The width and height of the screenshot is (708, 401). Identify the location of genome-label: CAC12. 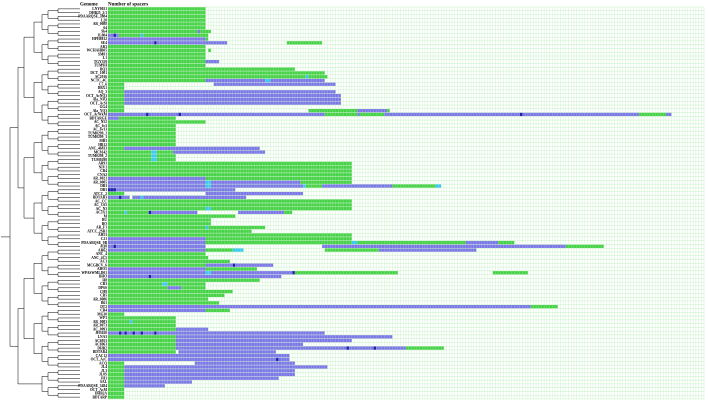
(102, 356).